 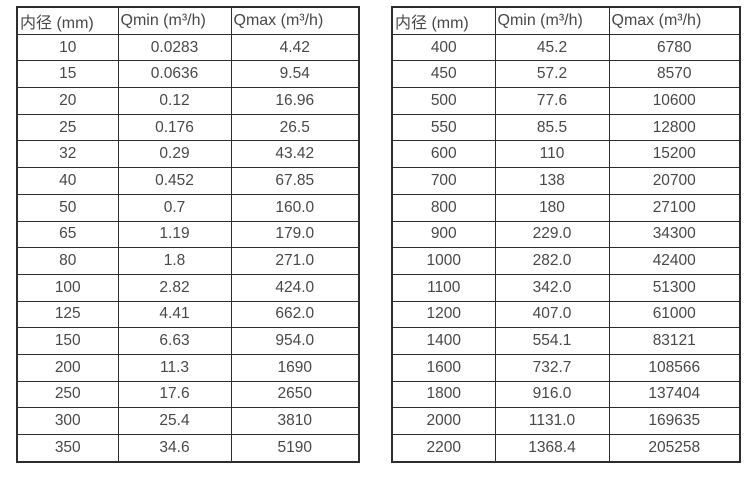 What do you see at coordinates (443, 181) in the screenshot?
I see `cell: 700` at bounding box center [443, 181].